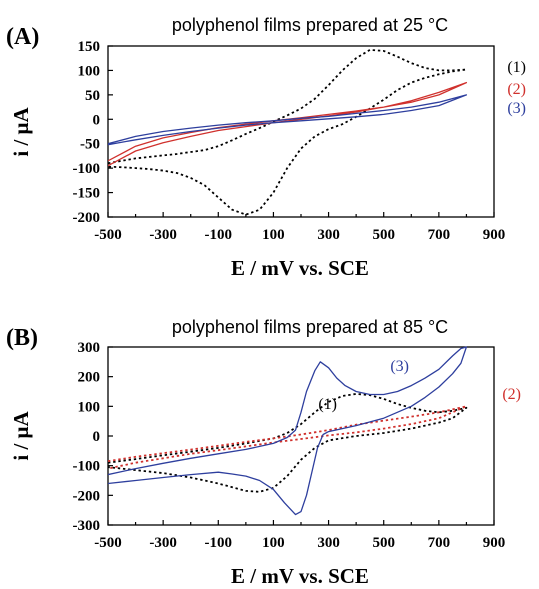 This screenshot has width=539, height=589. I want to click on y-tick-label: 150, so click(89, 47).